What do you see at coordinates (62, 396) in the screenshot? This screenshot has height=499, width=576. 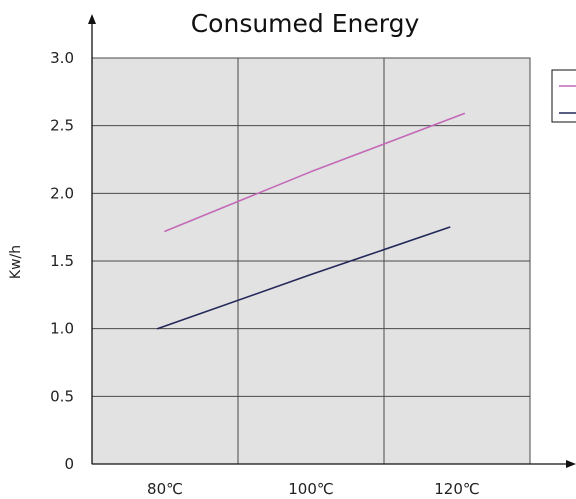 I see `y-tick-label: 0.5` at bounding box center [62, 396].